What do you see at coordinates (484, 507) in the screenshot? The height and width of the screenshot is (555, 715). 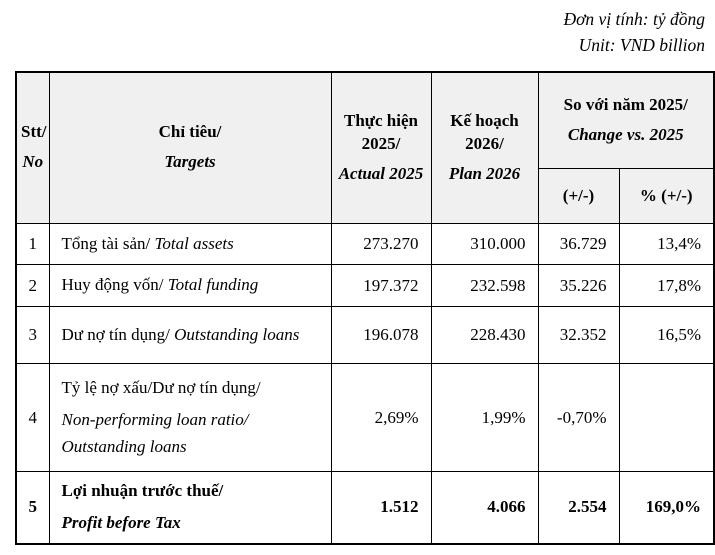 I see `cell-plan: 4.066` at bounding box center [484, 507].